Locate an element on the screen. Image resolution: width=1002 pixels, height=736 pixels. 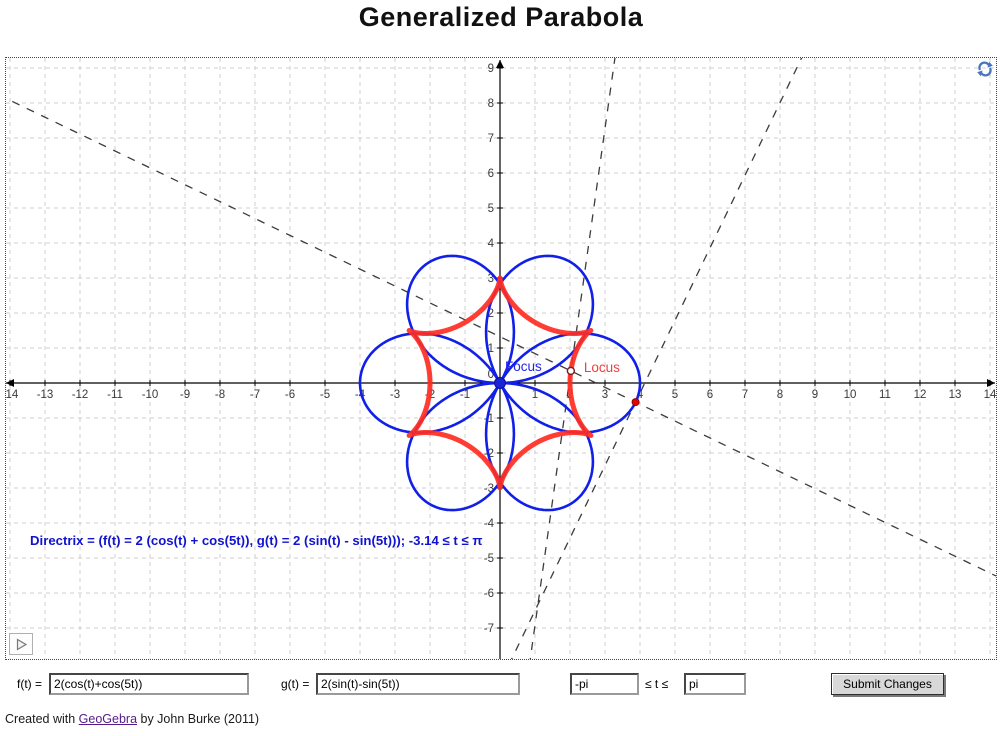
submit-changes-button: Submit Changes is located at coordinates (887, 684).